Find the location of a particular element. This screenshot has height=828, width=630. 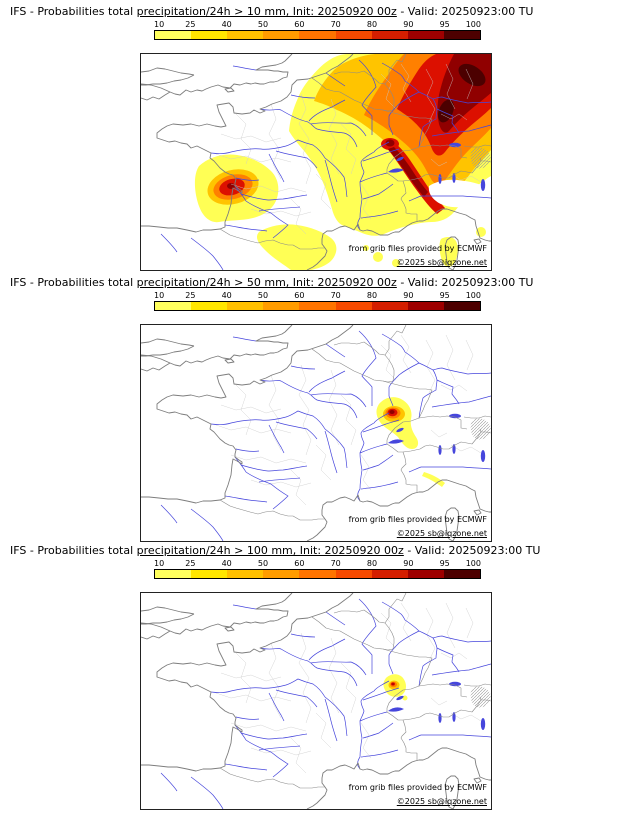

precip-overlay-50mm is located at coordinates (410, 442).